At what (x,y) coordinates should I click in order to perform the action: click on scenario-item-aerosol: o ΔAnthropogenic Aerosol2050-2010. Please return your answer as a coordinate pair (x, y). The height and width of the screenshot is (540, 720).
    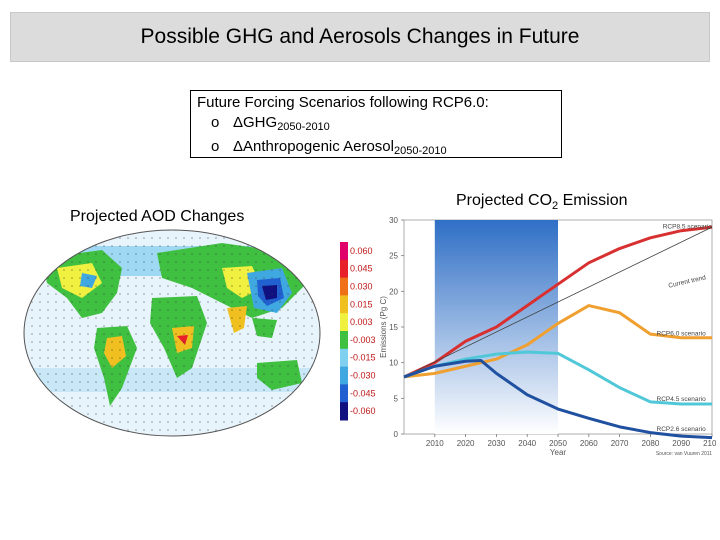
    Looking at the image, I should click on (376, 149).